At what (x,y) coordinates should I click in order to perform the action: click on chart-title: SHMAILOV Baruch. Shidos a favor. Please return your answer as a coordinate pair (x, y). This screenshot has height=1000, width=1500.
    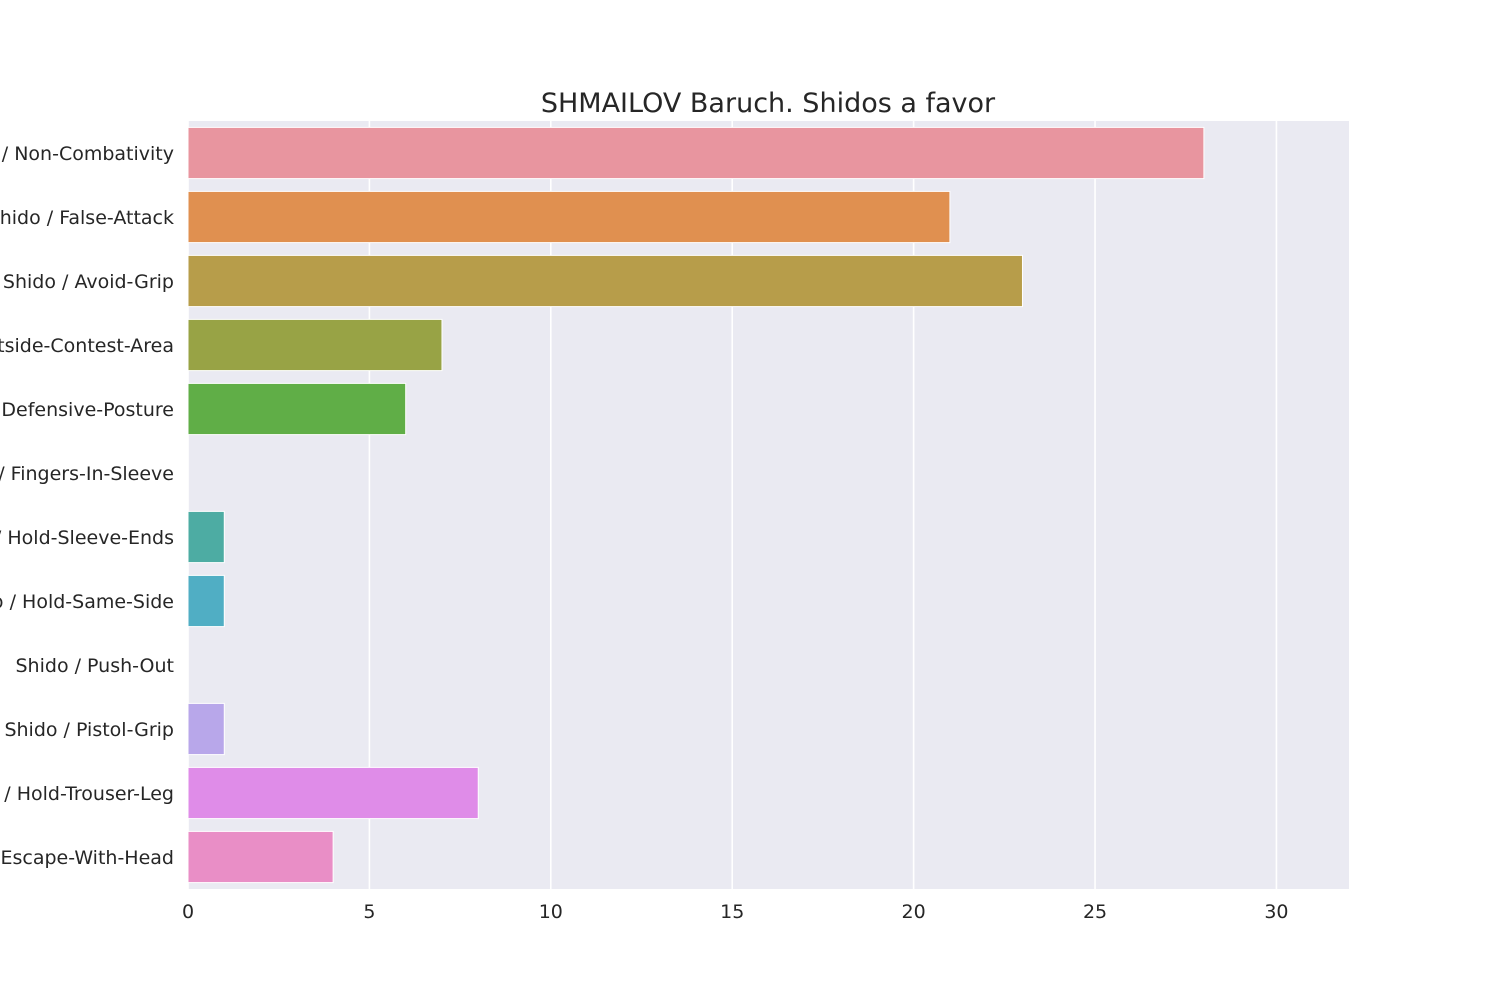
    Looking at the image, I should click on (768, 103).